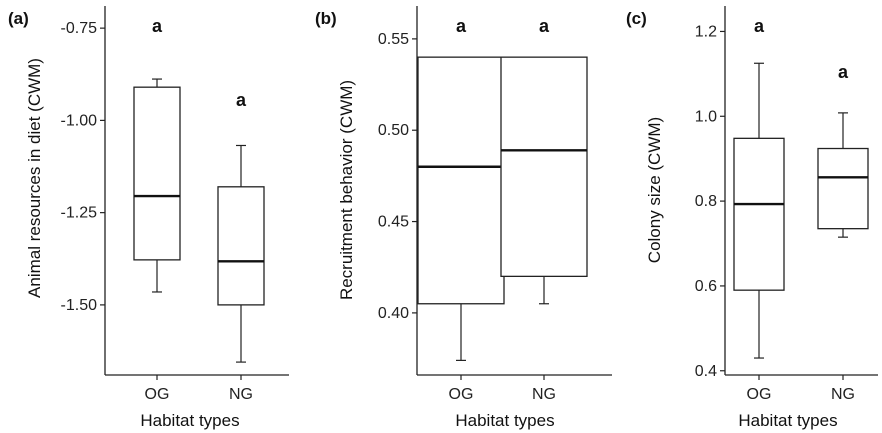 The image size is (882, 433). What do you see at coordinates (189, 420) in the screenshot?
I see `x-axis-label-a: Habitat types` at bounding box center [189, 420].